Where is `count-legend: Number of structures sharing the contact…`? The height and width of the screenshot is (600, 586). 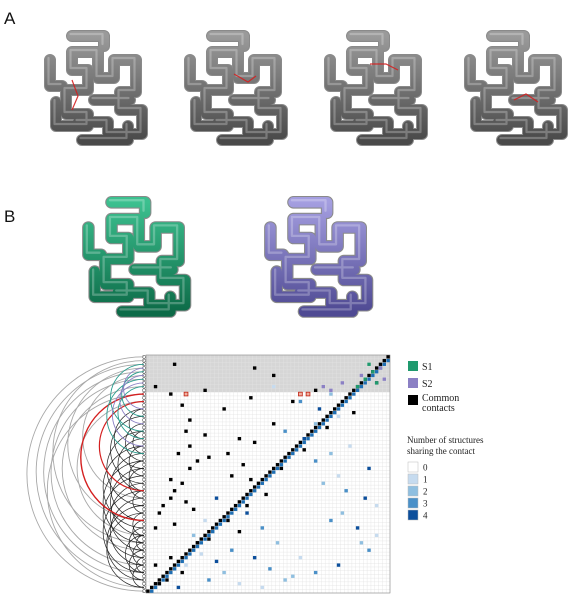
count-legend: Number of structures sharing the contact… is located at coordinates (445, 478).